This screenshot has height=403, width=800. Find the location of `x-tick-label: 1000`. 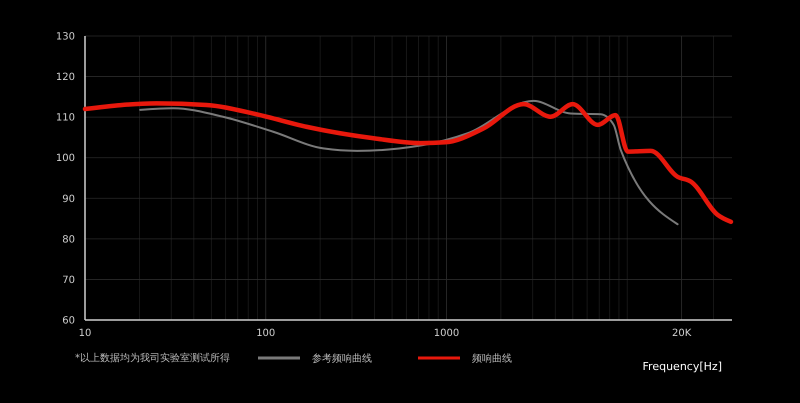

x-tick-label: 1000 is located at coordinates (447, 333).